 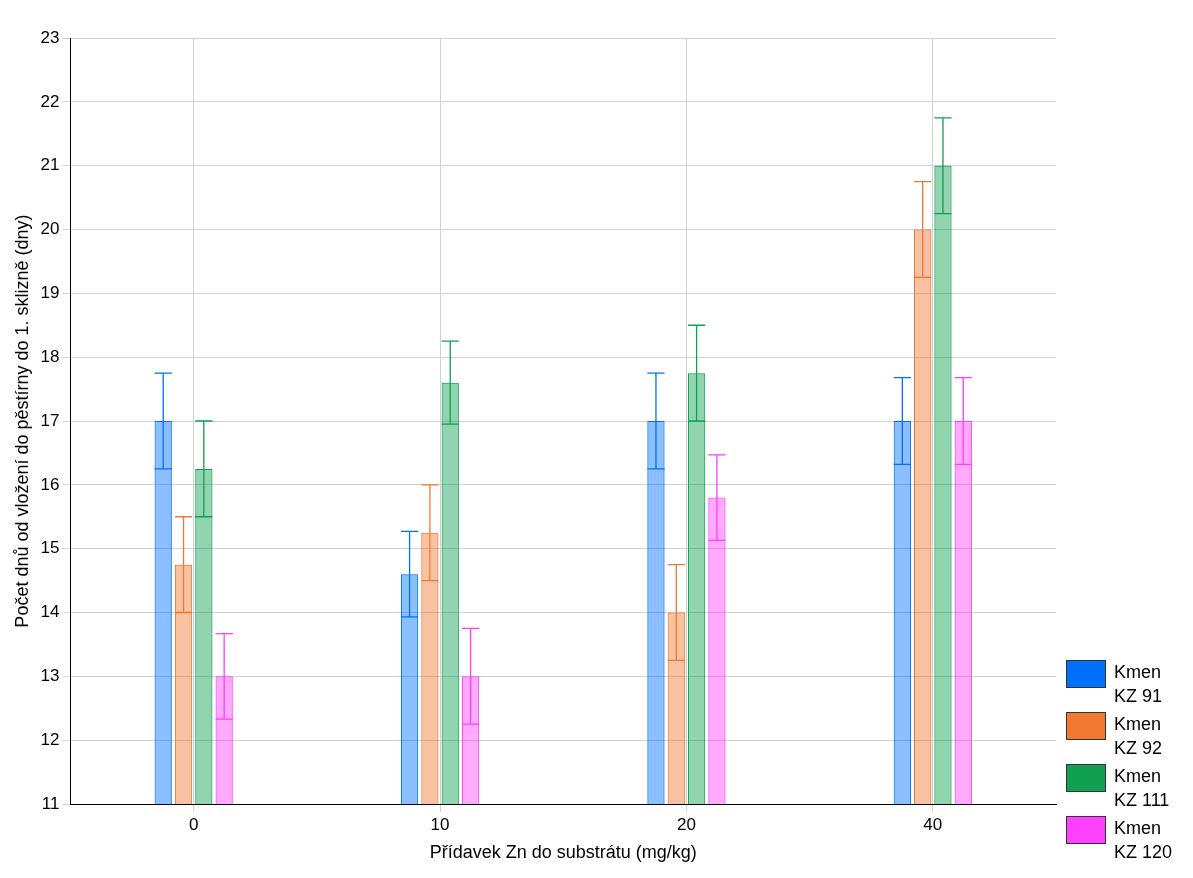 What do you see at coordinates (50, 739) in the screenshot?
I see `y-tick-label: 12` at bounding box center [50, 739].